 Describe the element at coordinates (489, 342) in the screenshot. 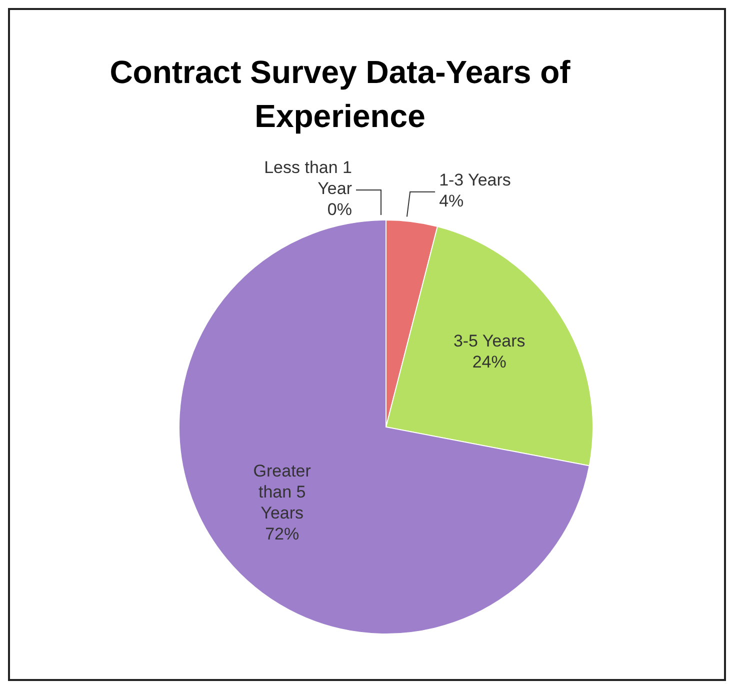

I see `slice-label: 3-5 Years` at that location.